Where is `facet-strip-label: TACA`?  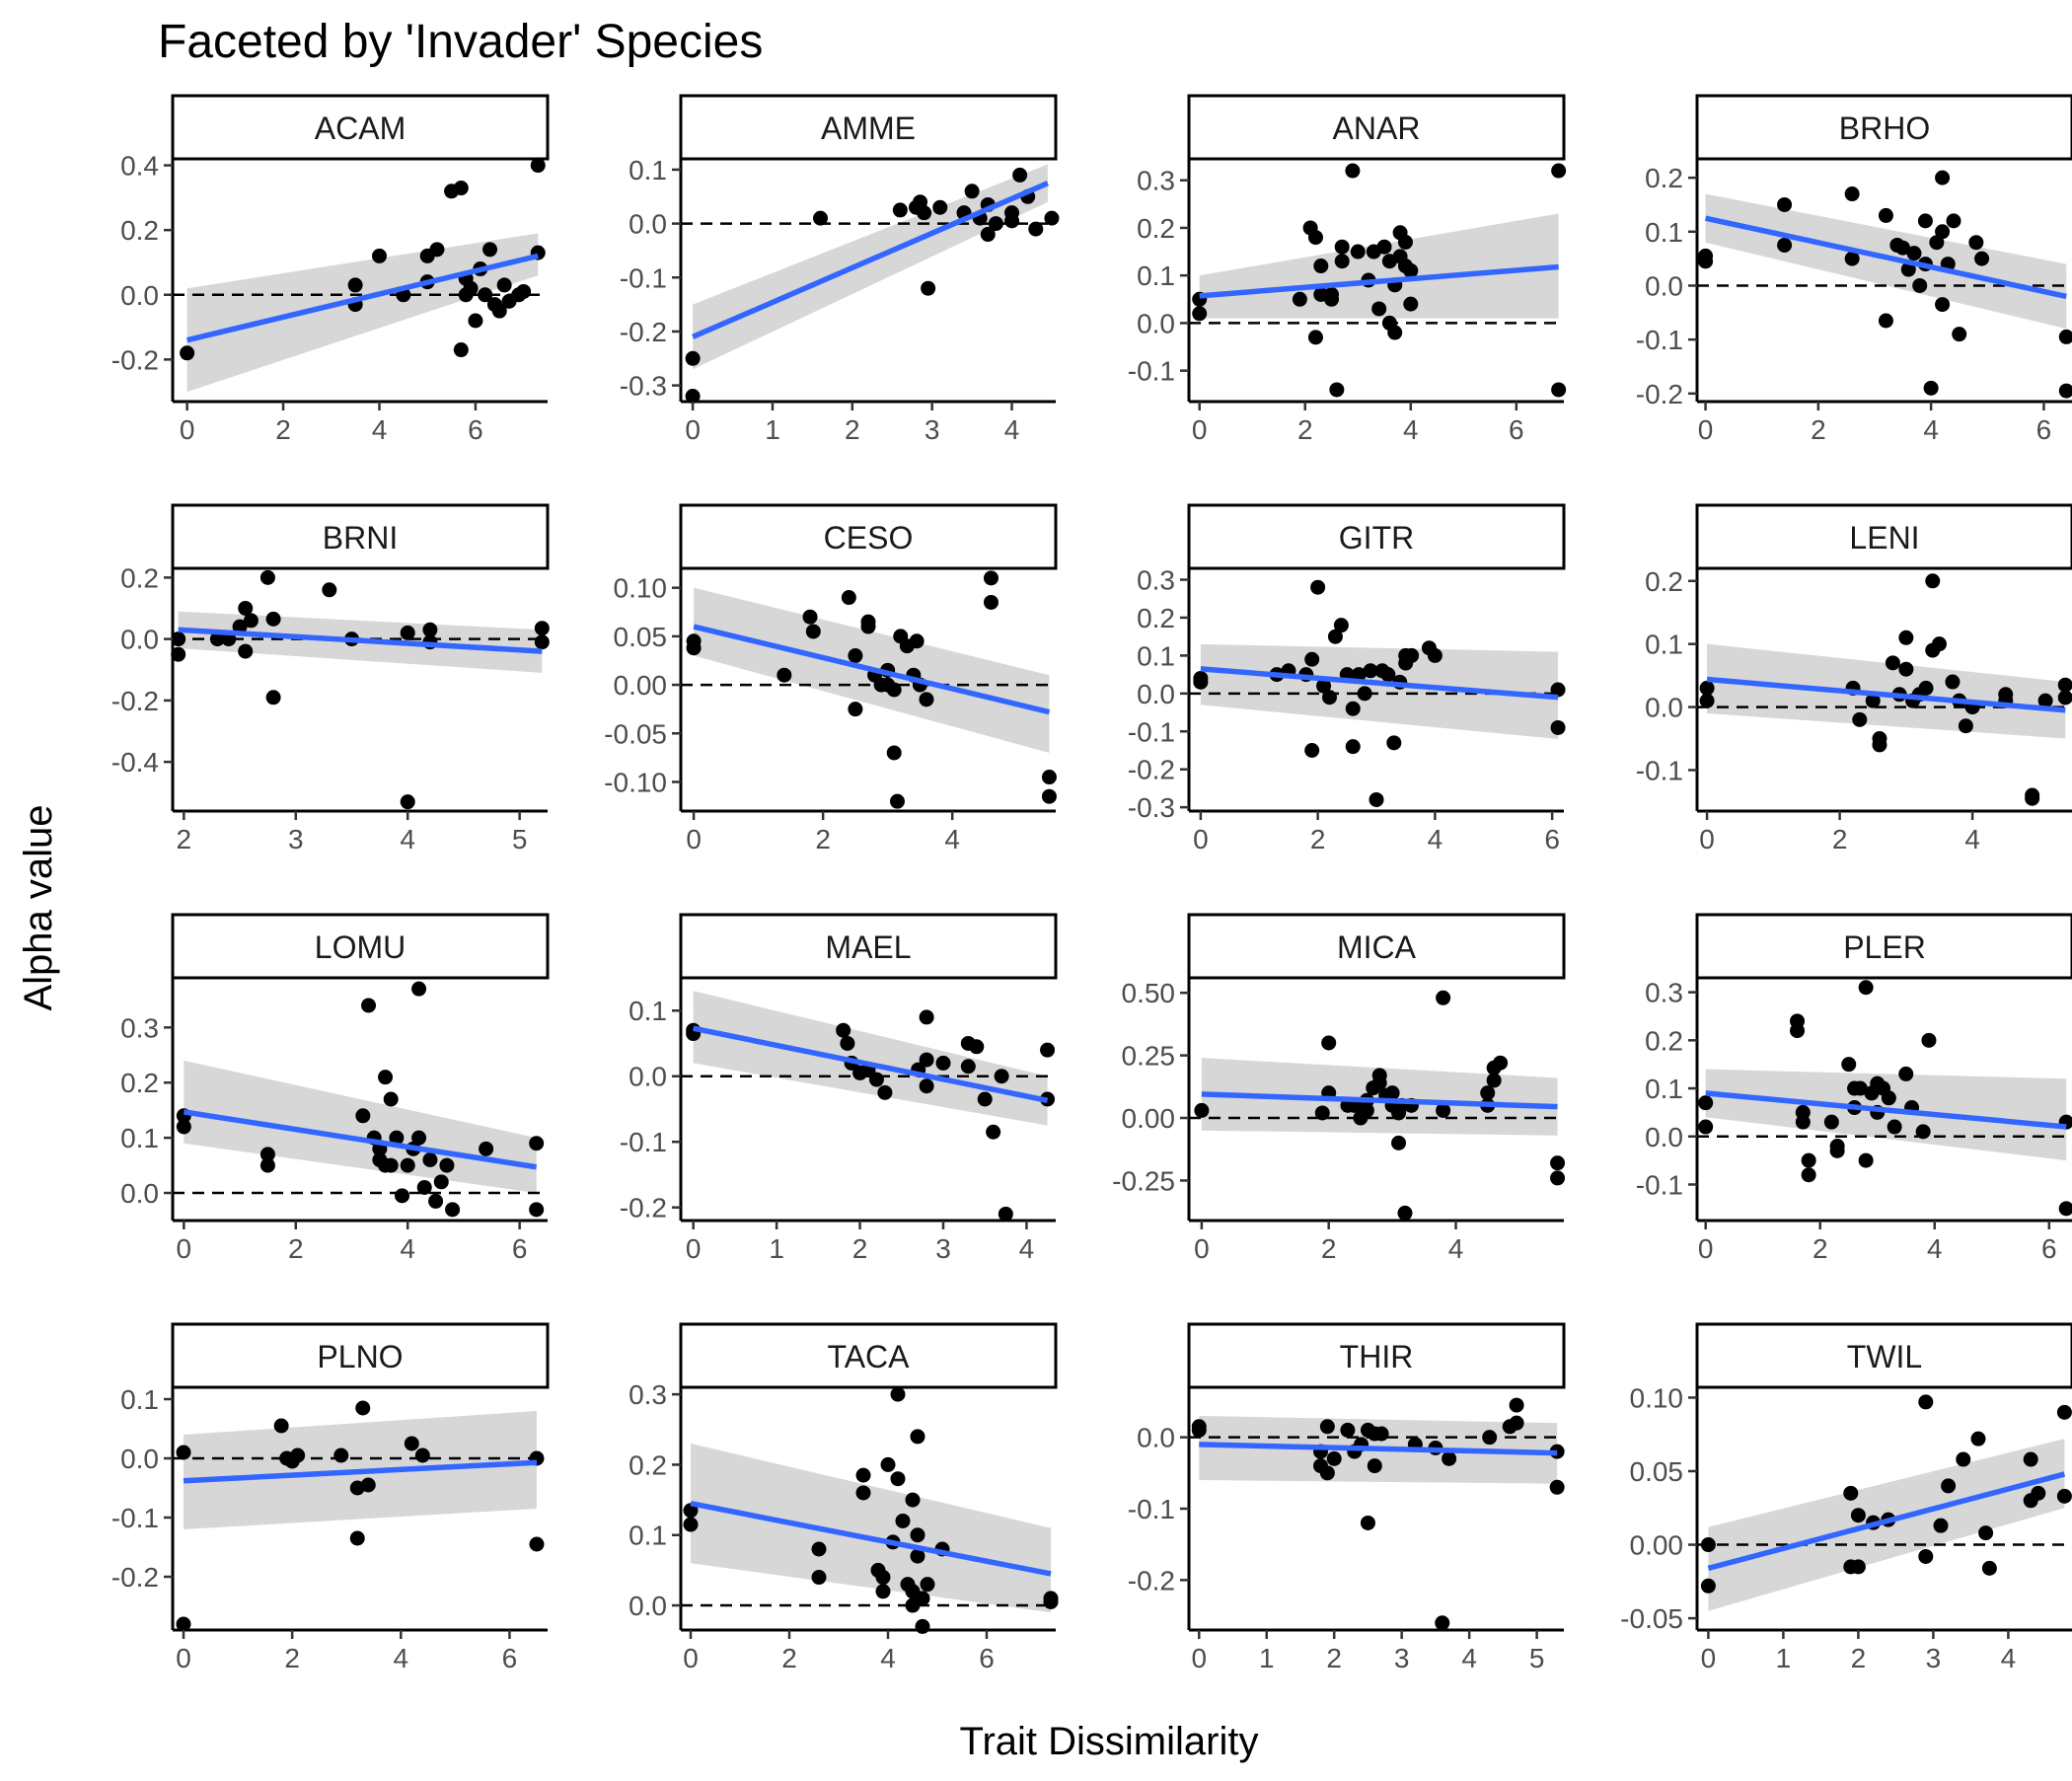 facet-strip-label: TACA is located at coordinates (870, 1357).